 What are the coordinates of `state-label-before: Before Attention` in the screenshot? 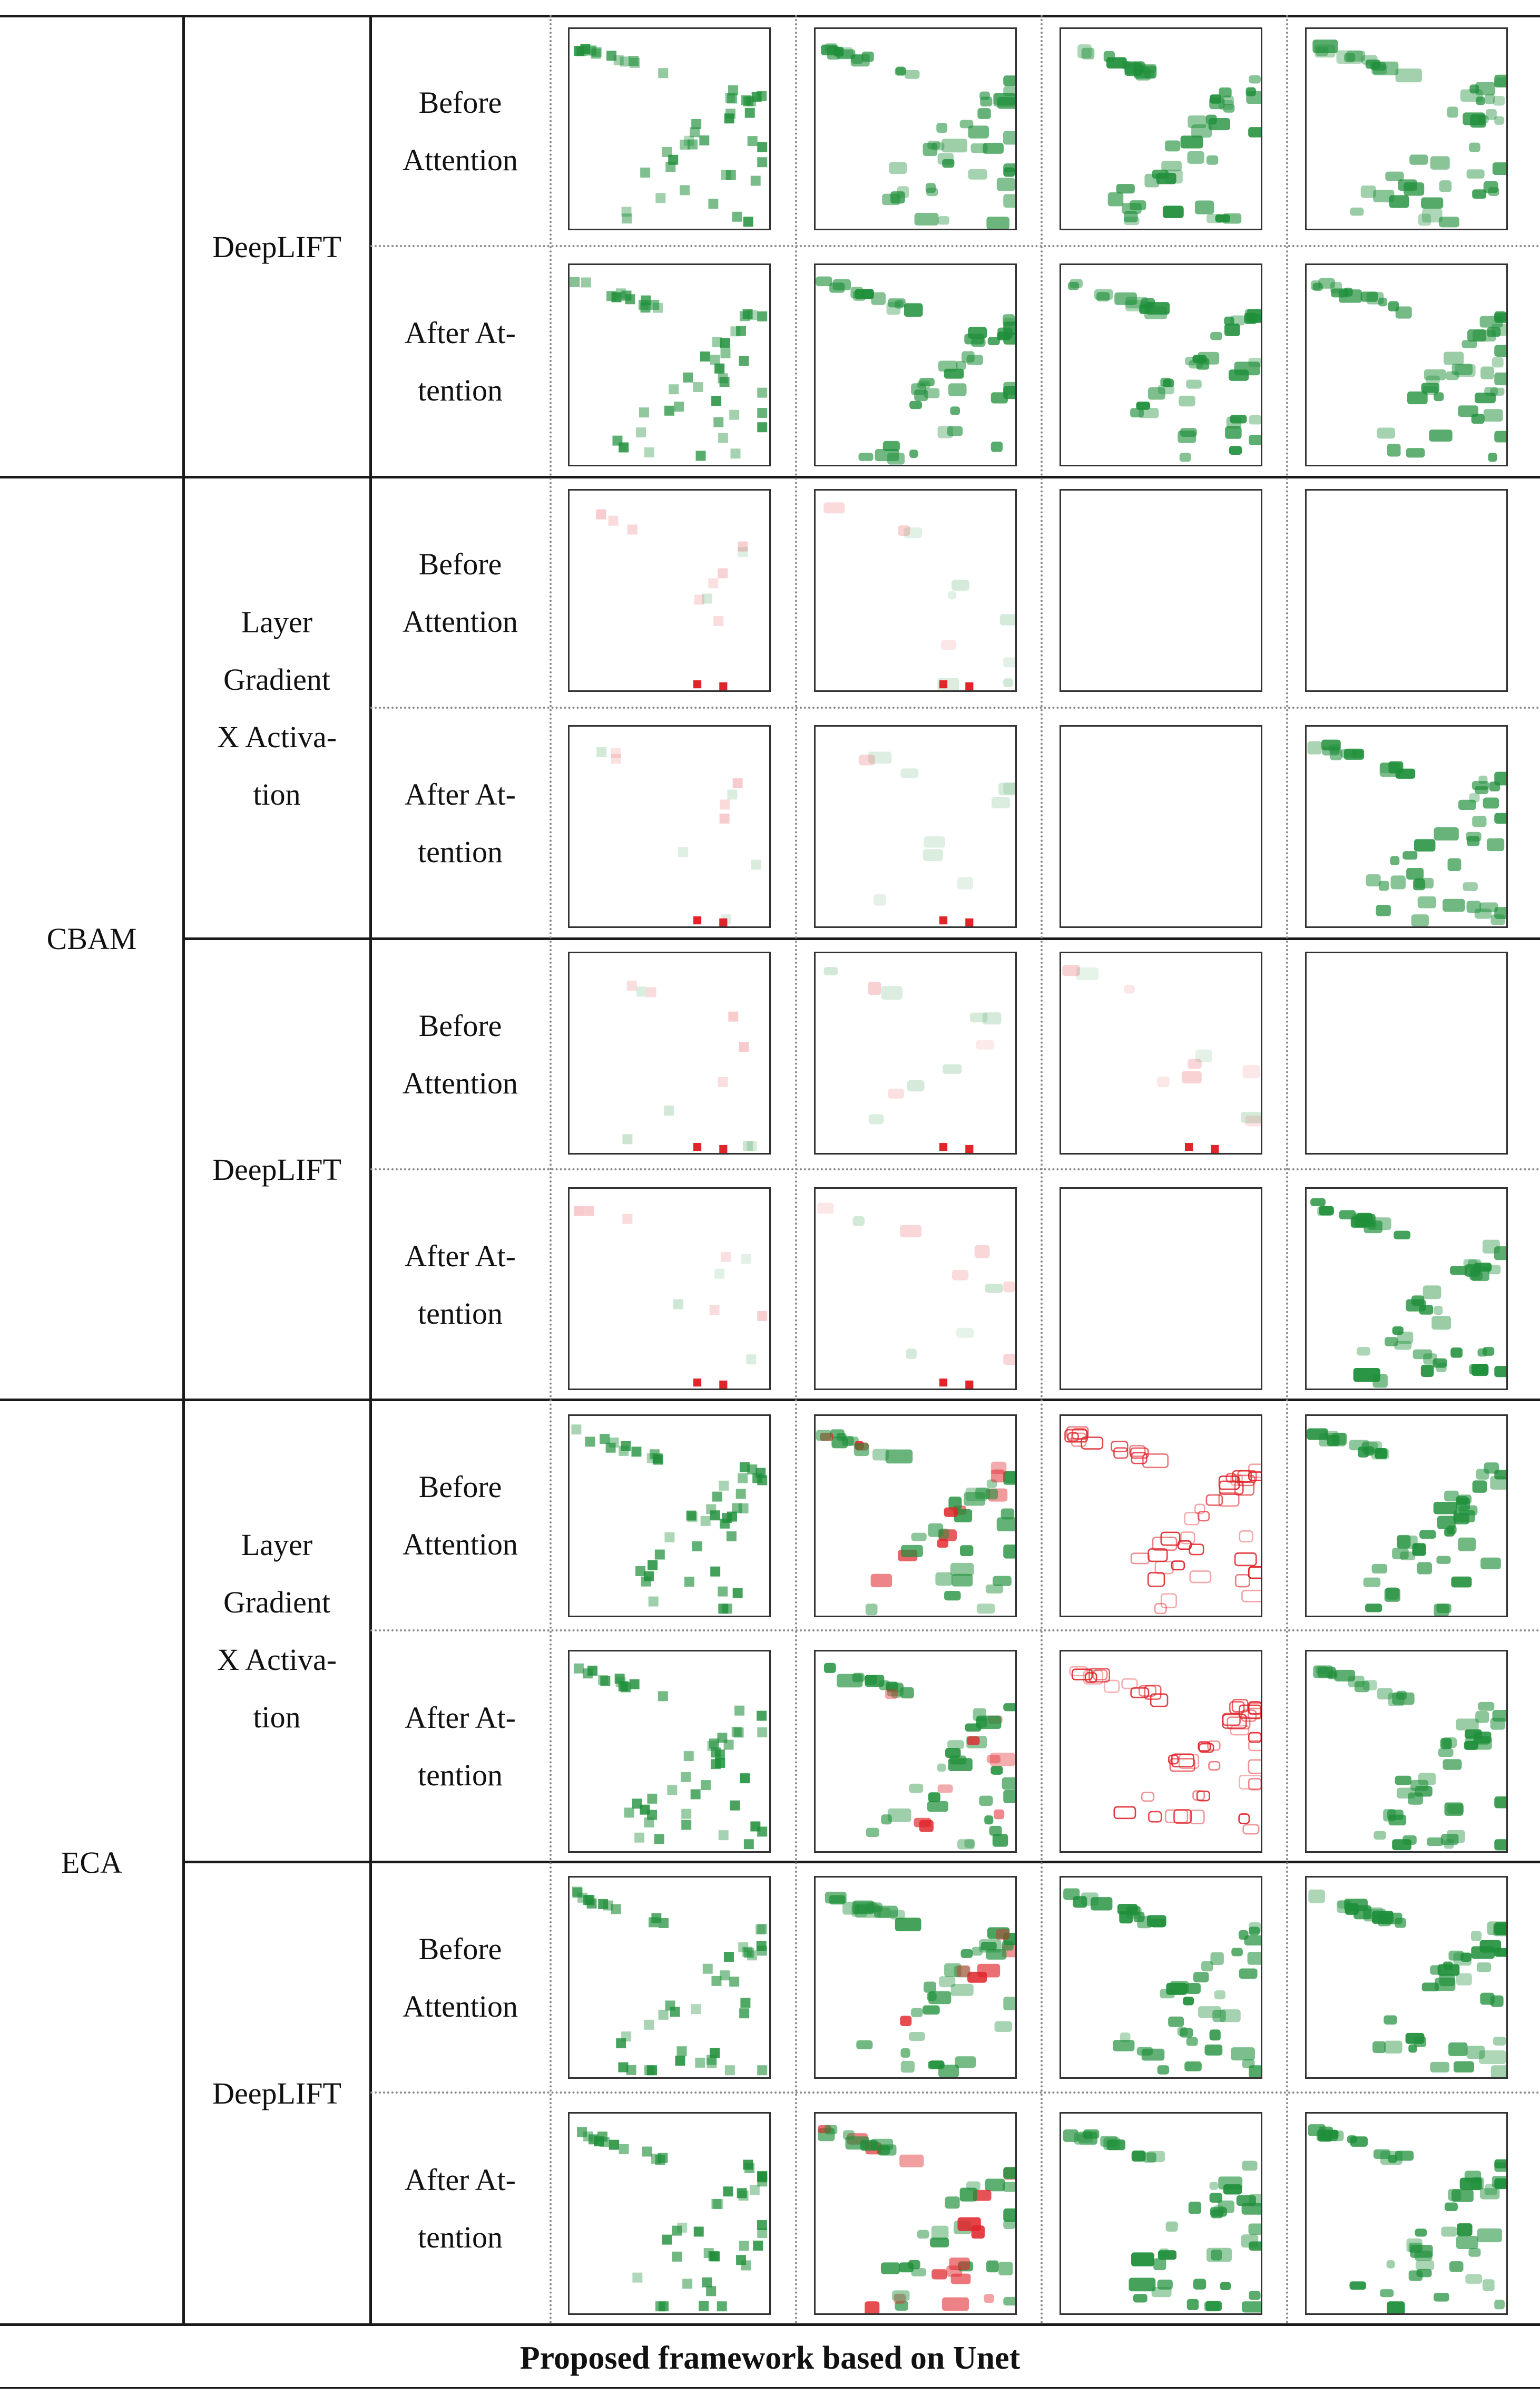 It's located at (460, 1515).